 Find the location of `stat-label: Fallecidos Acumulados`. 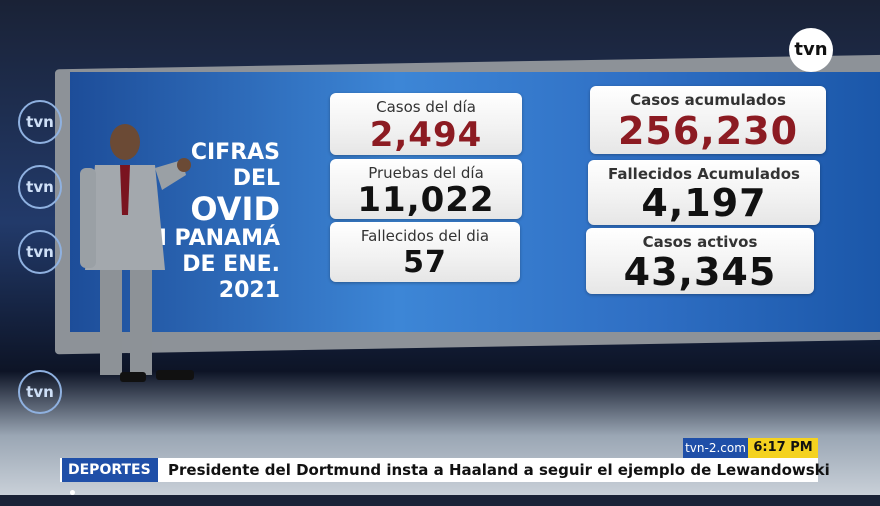

stat-label: Fallecidos Acumulados is located at coordinates (704, 174).